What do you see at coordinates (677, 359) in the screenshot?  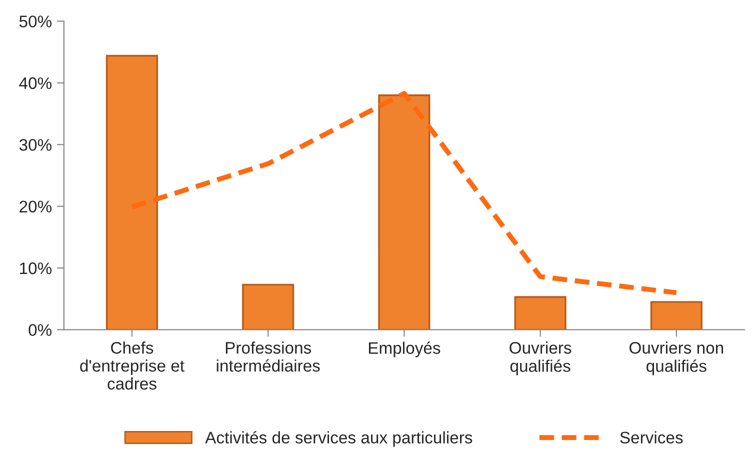 I see `x-tick-label: Ouvriers non qualifiés` at bounding box center [677, 359].